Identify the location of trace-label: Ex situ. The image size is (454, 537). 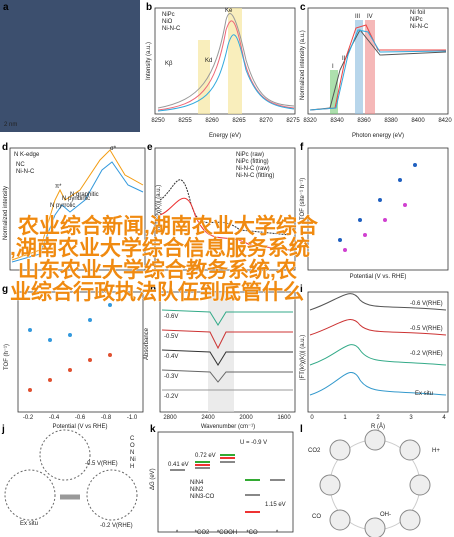
(424, 394).